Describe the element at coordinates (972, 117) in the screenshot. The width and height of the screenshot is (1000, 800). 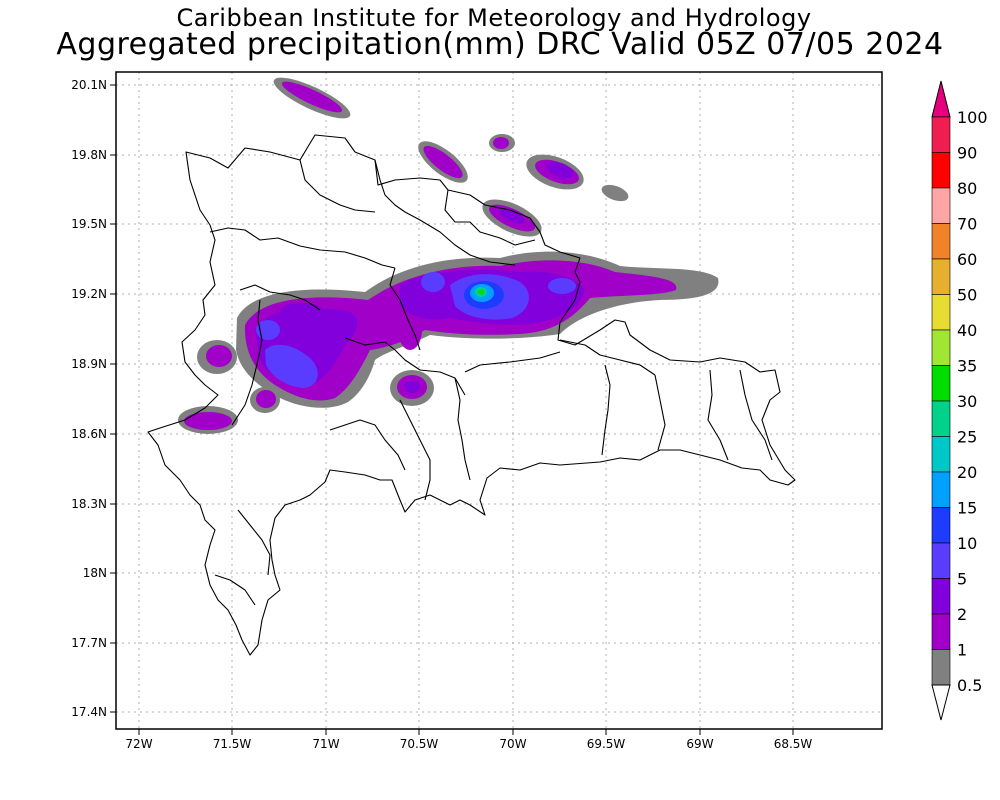
I see `colorbar-label: 100` at that location.